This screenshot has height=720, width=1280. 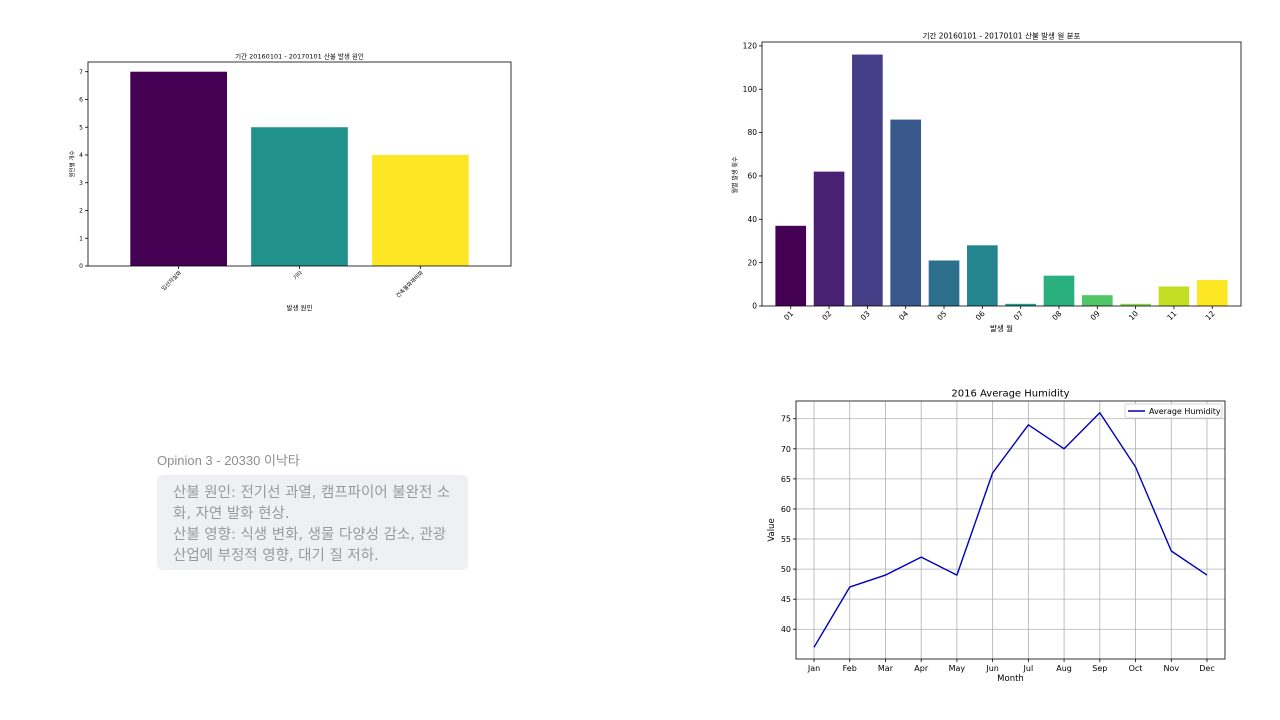 What do you see at coordinates (957, 668) in the screenshot?
I see `x-tick-label: May` at bounding box center [957, 668].